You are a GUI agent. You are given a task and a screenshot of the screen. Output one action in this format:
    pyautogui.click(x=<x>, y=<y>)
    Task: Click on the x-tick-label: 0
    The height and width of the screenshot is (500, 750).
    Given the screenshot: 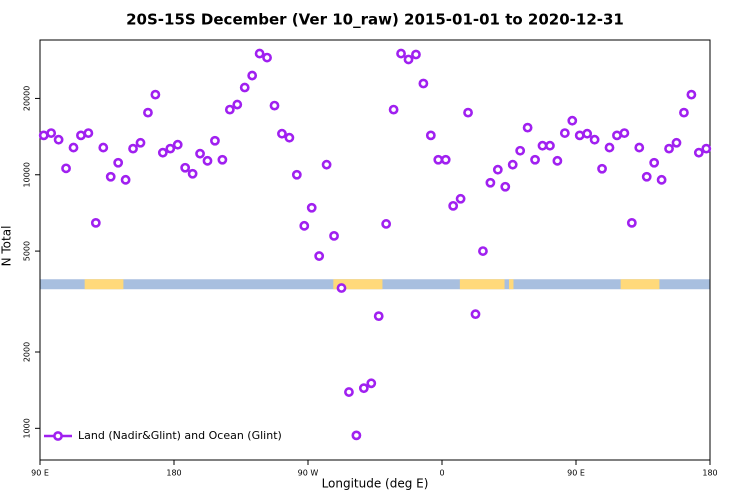 What is the action you would take?
    pyautogui.click(x=441, y=473)
    